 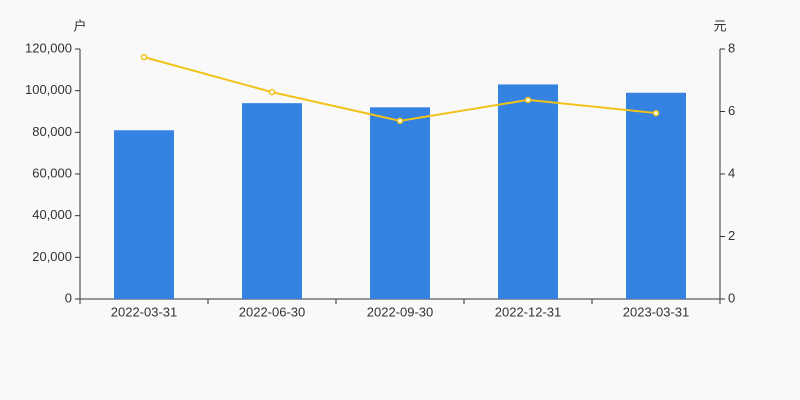 What do you see at coordinates (48, 89) in the screenshot?
I see `y-tick-label: 100,000` at bounding box center [48, 89].